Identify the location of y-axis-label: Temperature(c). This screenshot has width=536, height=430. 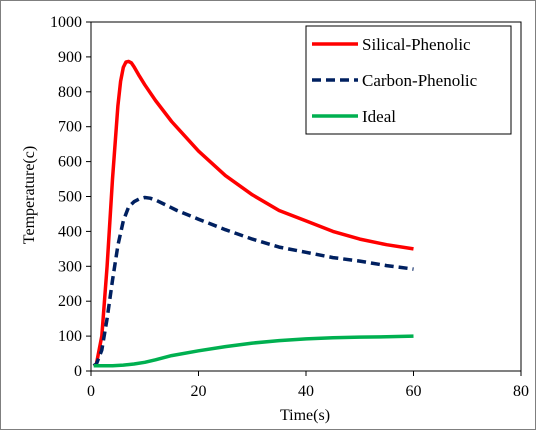
(29, 195).